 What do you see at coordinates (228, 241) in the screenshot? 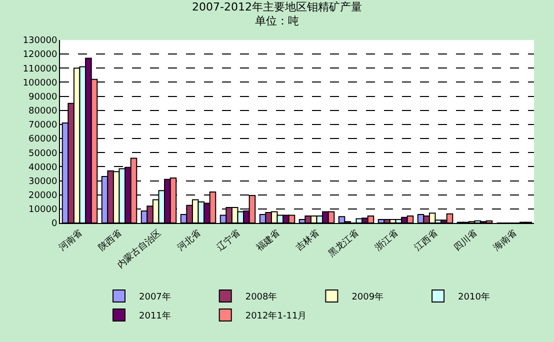
I see `x-tick-label: 辽宁省` at bounding box center [228, 241].